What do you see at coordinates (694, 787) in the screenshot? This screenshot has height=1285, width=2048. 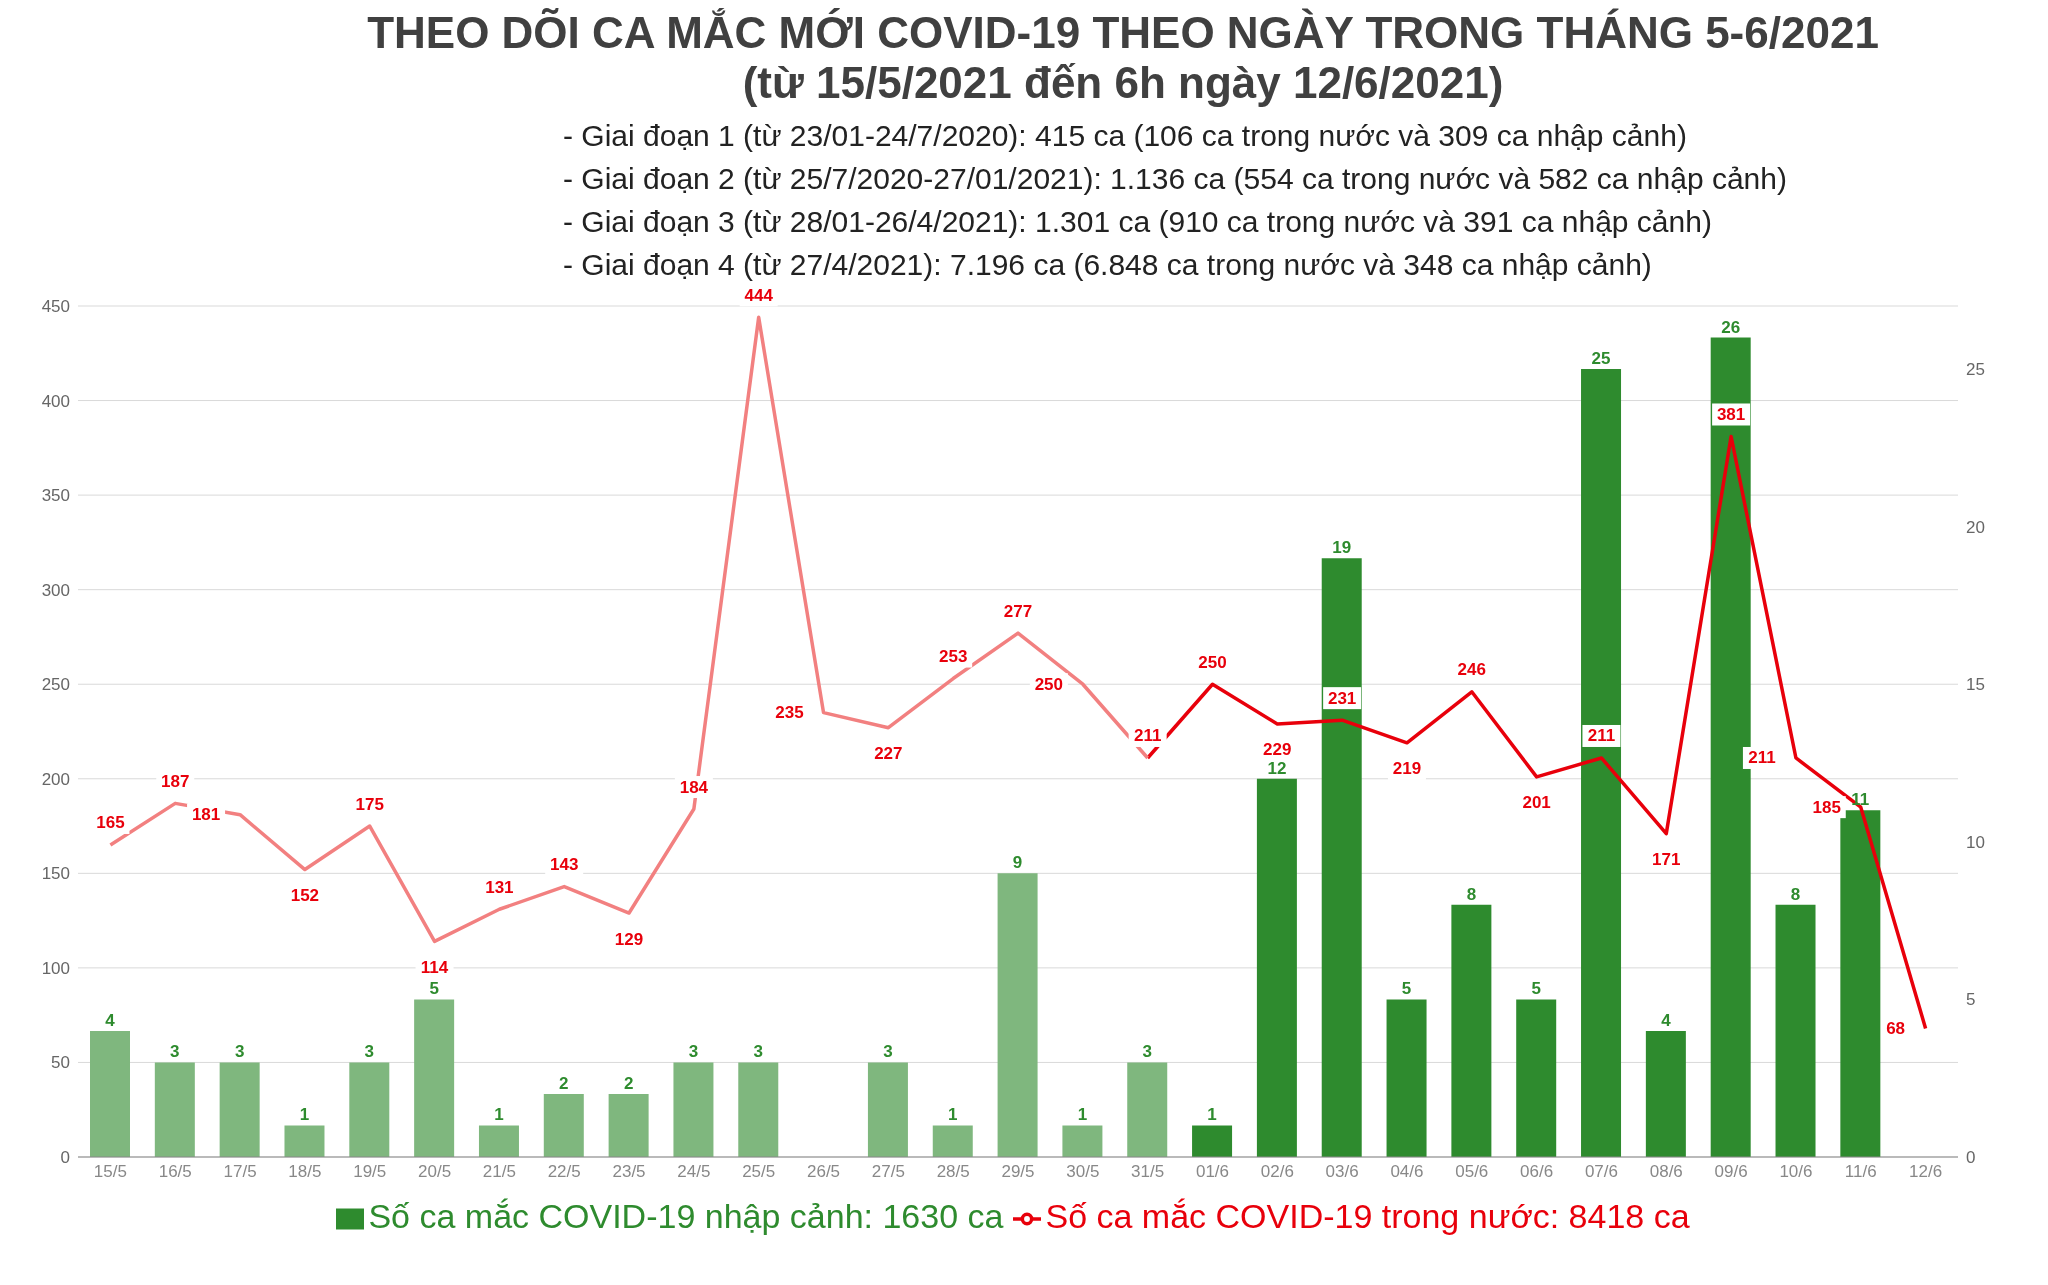 I see `data-label: 184` at bounding box center [694, 787].